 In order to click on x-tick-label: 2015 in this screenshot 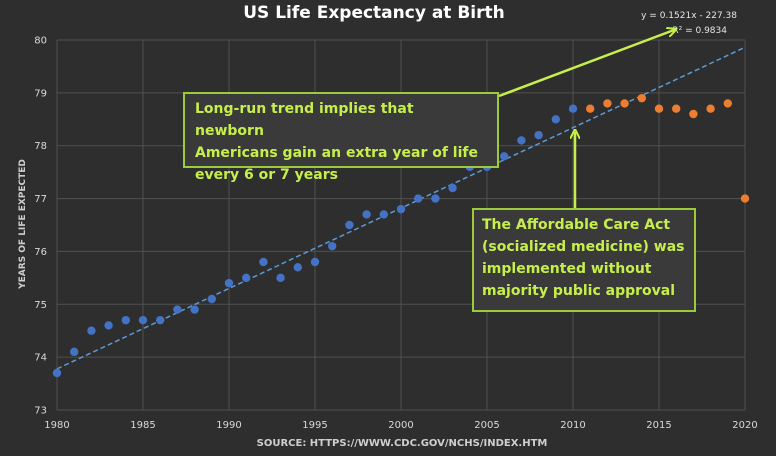, I will do `click(658, 425)`.